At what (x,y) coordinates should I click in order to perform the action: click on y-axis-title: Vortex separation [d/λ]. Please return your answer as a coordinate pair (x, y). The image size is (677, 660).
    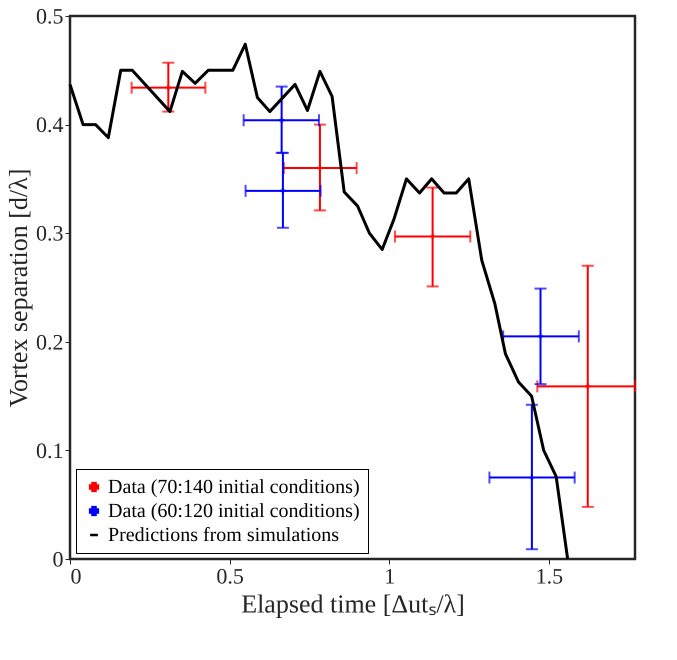
    Looking at the image, I should click on (18, 288).